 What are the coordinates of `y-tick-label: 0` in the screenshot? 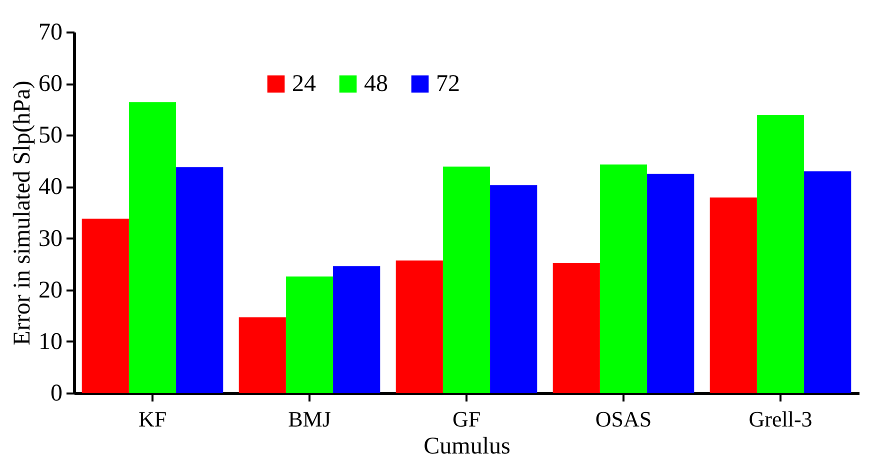 It's located at (56, 393).